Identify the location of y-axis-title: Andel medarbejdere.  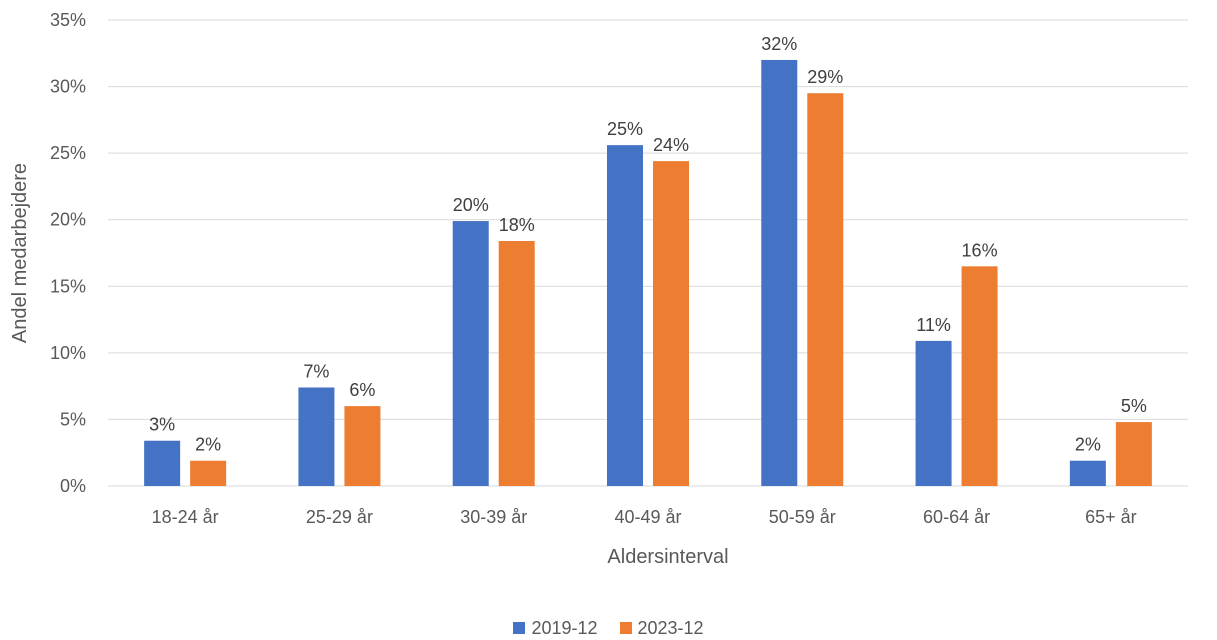
(20, 253).